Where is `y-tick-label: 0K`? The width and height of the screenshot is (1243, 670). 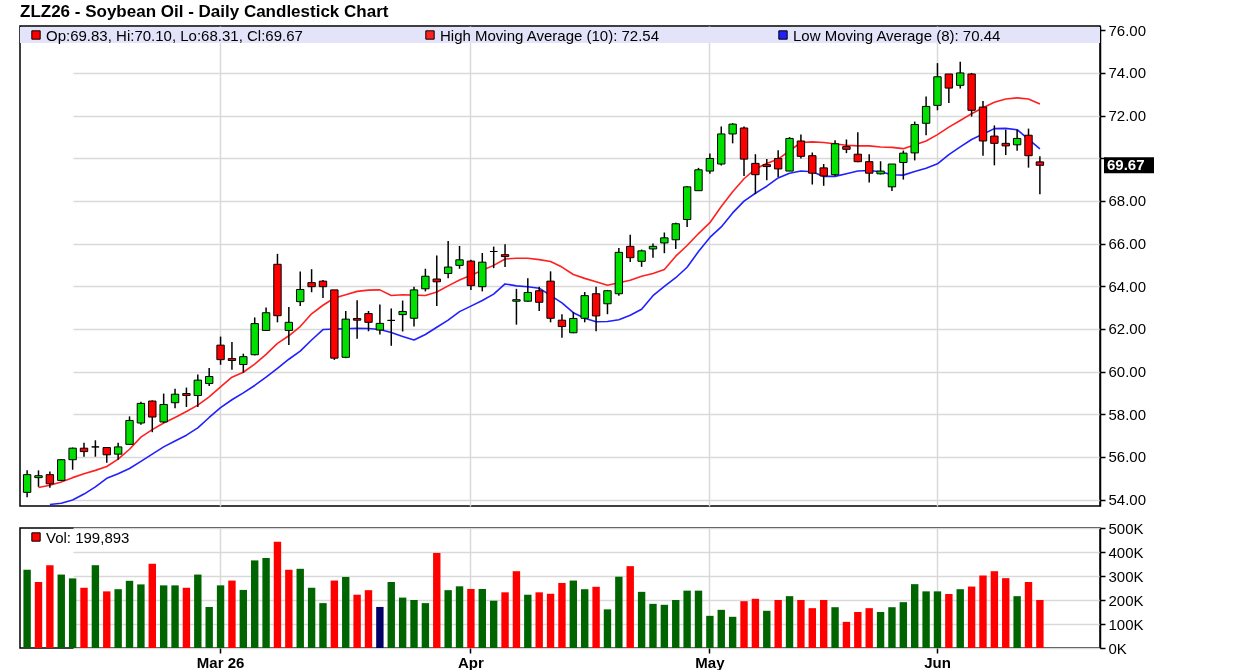 y-tick-label: 0K is located at coordinates (1117, 648).